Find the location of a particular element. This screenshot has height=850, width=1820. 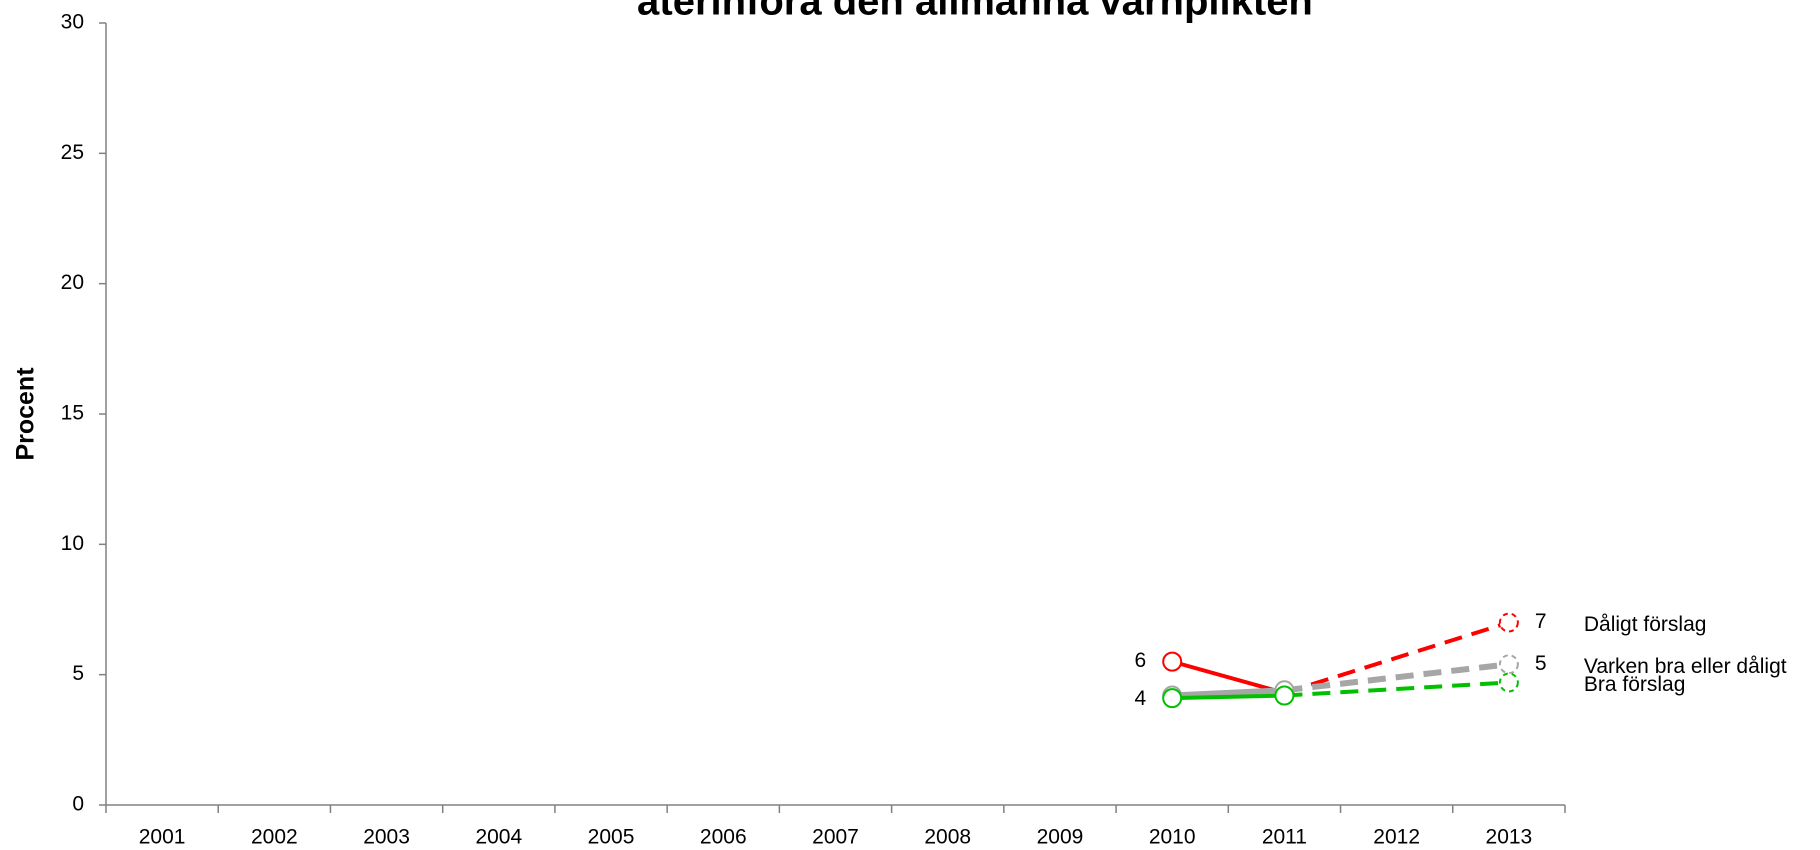

y-tick-label: 10 is located at coordinates (72, 543).